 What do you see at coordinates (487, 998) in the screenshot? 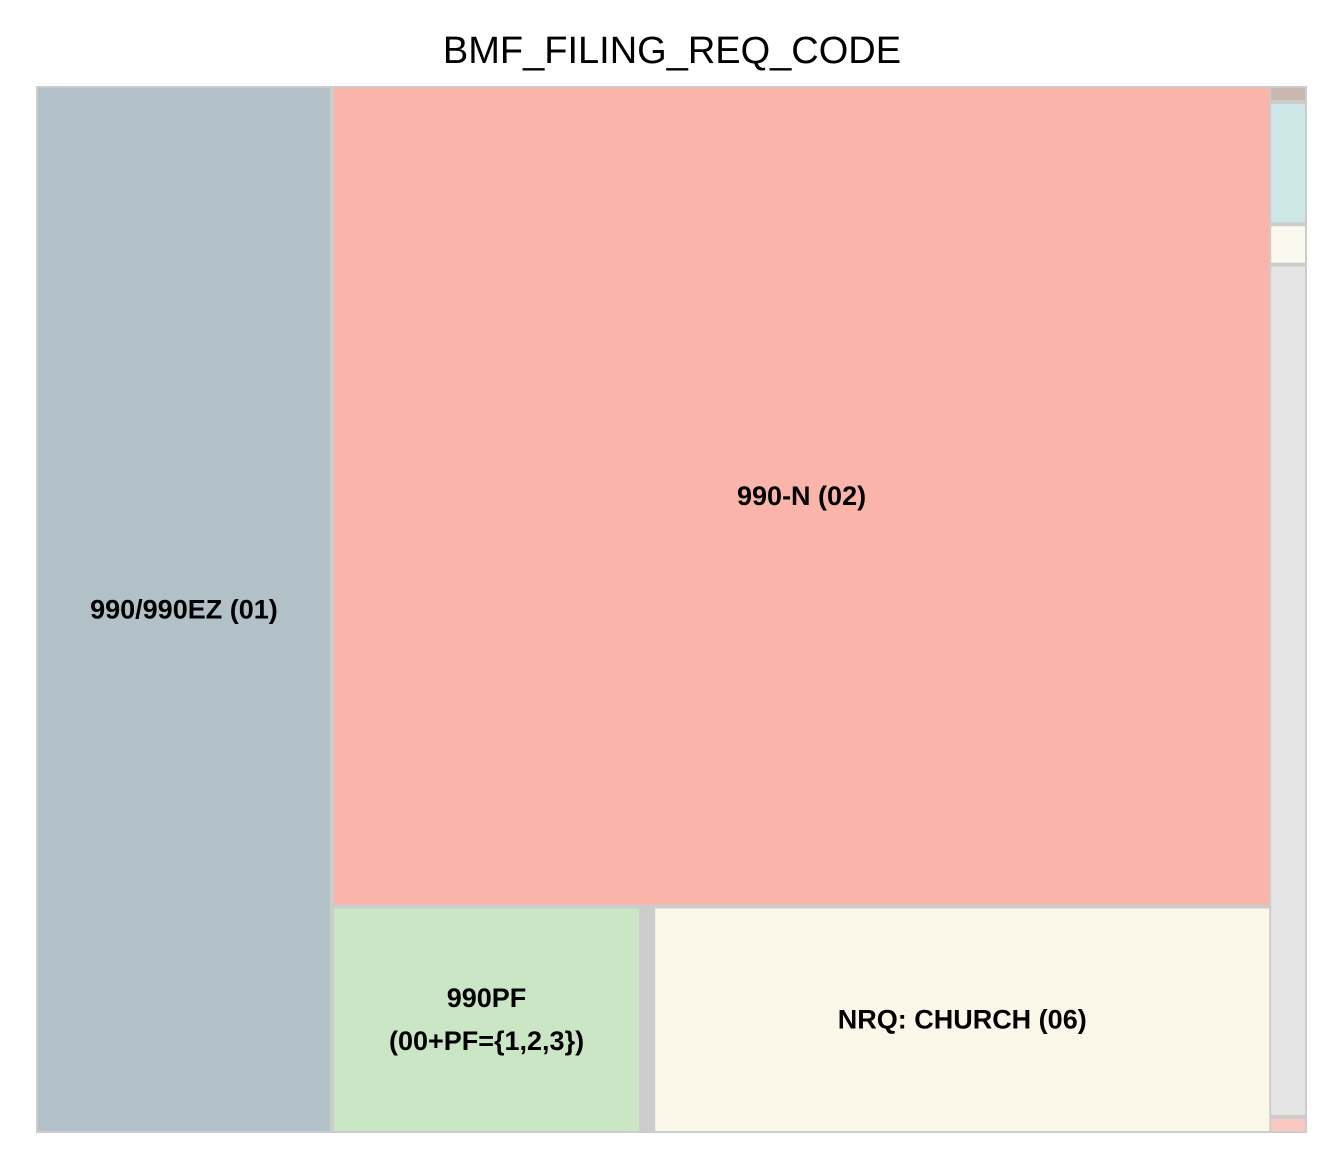
I see `treemap-tile-label-2-0: 990PF` at bounding box center [487, 998].